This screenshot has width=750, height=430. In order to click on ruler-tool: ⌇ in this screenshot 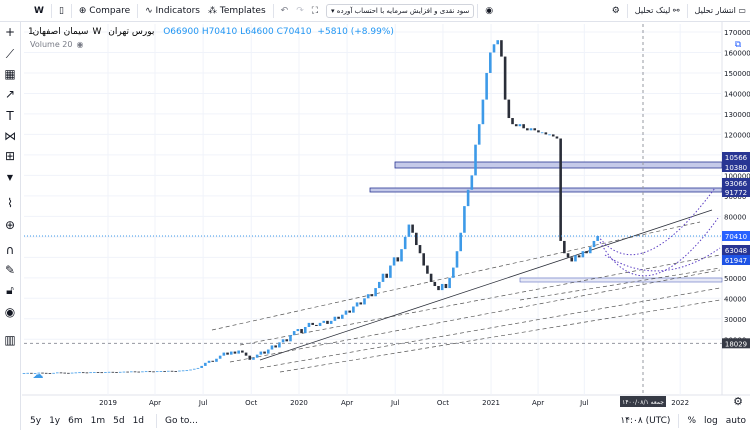, I will do `click(10, 203)`.